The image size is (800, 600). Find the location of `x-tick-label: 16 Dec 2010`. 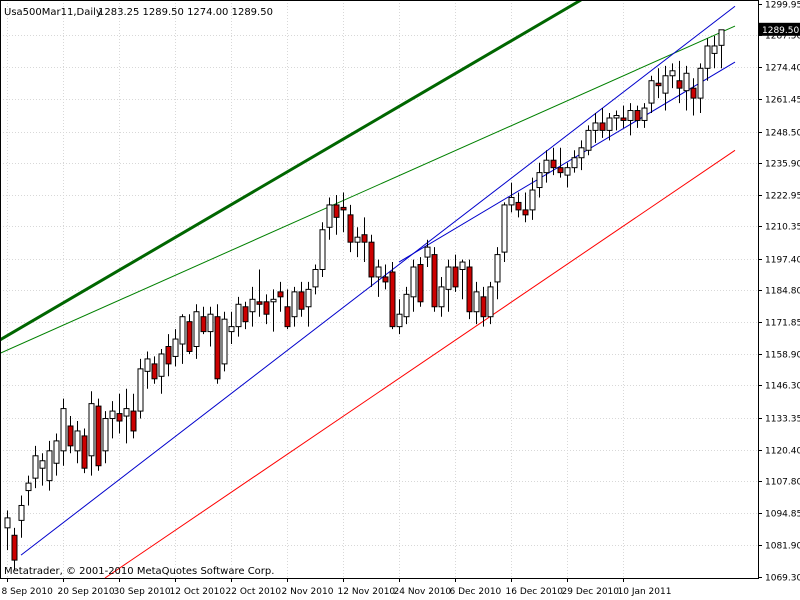

x-tick-label: 16 Dec 2010 is located at coordinates (535, 592).